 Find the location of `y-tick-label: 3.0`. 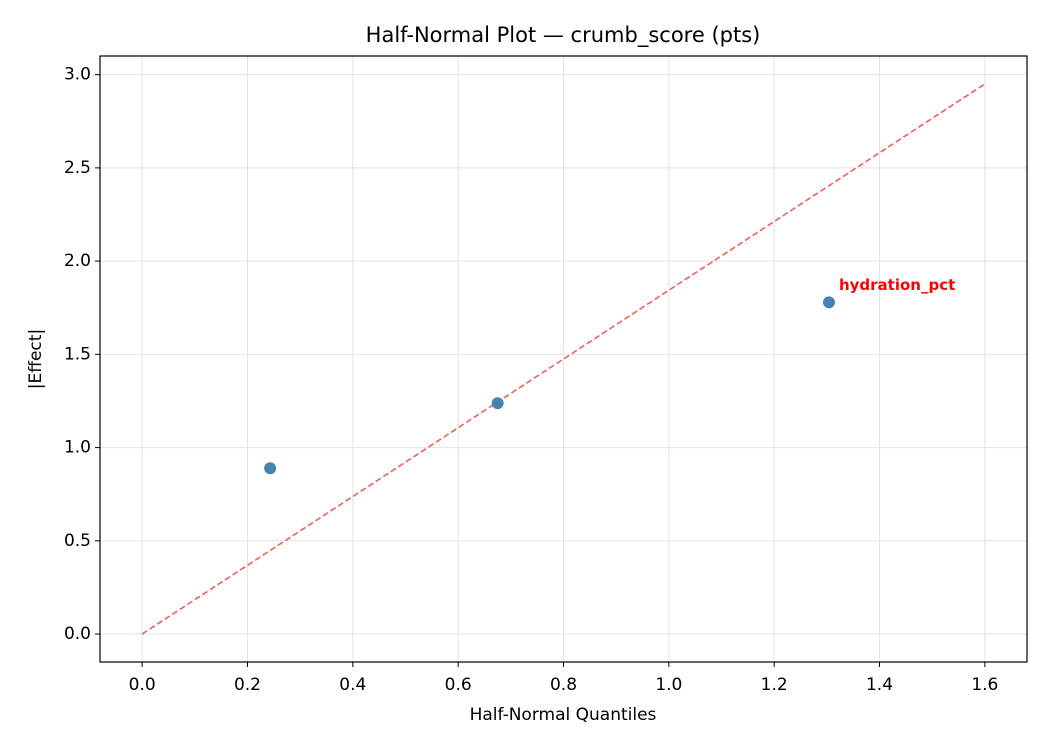

y-tick-label: 3.0 is located at coordinates (77, 75).